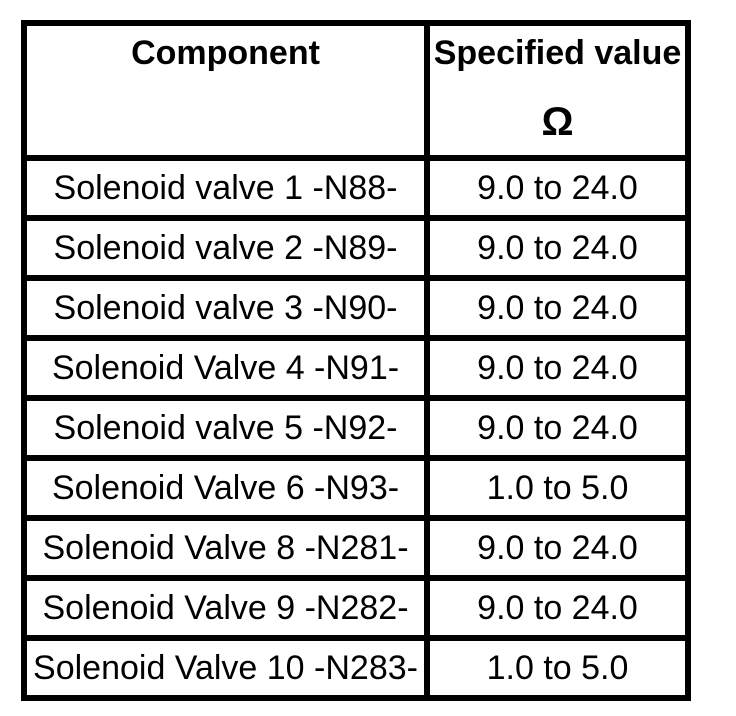 The height and width of the screenshot is (716, 736). Describe the element at coordinates (225, 248) in the screenshot. I see `component-cell: Solenoid valve 2 -N89-` at that location.